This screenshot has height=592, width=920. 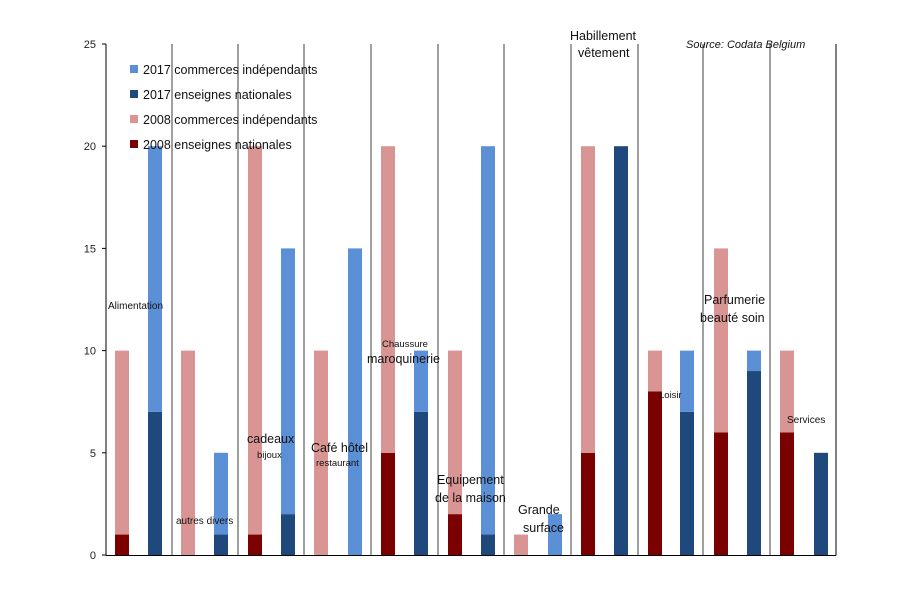 What do you see at coordinates (135, 306) in the screenshot?
I see `category-label-1-line-1: Alimentation` at bounding box center [135, 306].